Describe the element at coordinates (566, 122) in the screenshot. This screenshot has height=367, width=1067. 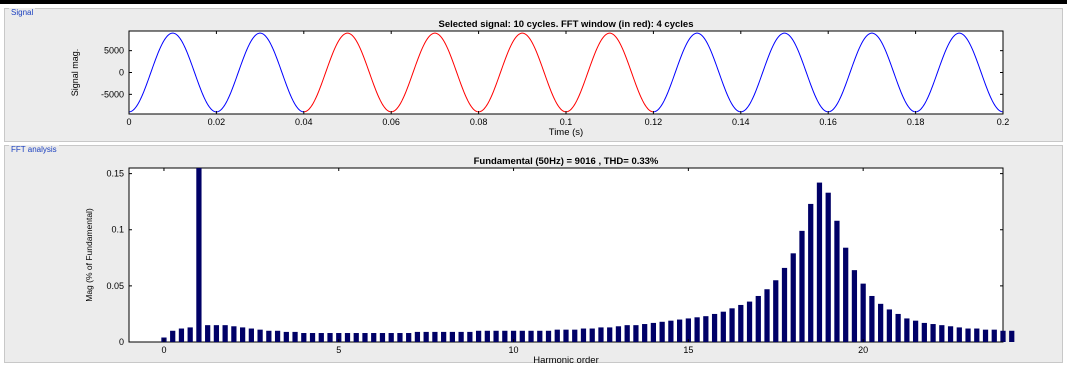
I see `signal-x-tick-label: 0.1` at that location.